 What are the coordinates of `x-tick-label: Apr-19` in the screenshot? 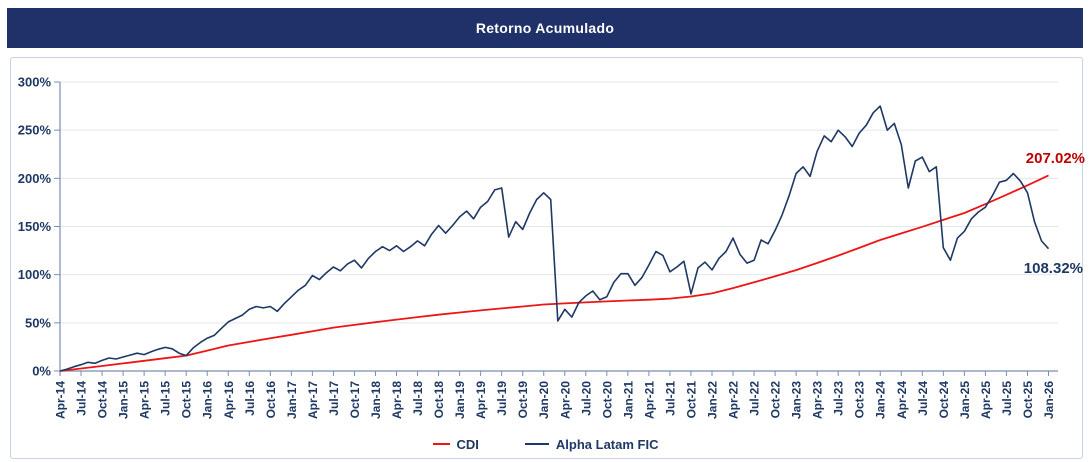 It's located at (481, 400).